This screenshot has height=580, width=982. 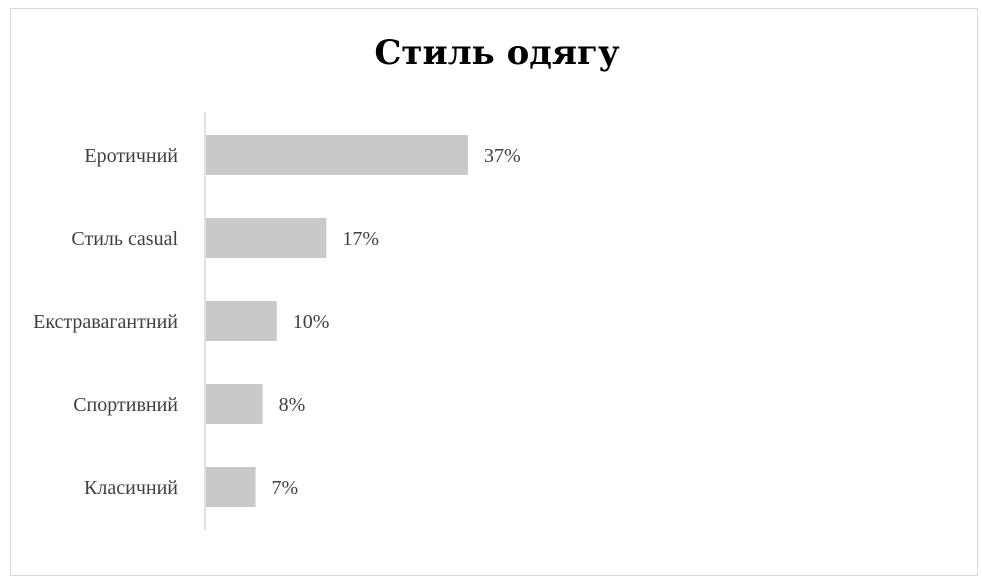 I want to click on category-label: Класичний, so click(x=131, y=488).